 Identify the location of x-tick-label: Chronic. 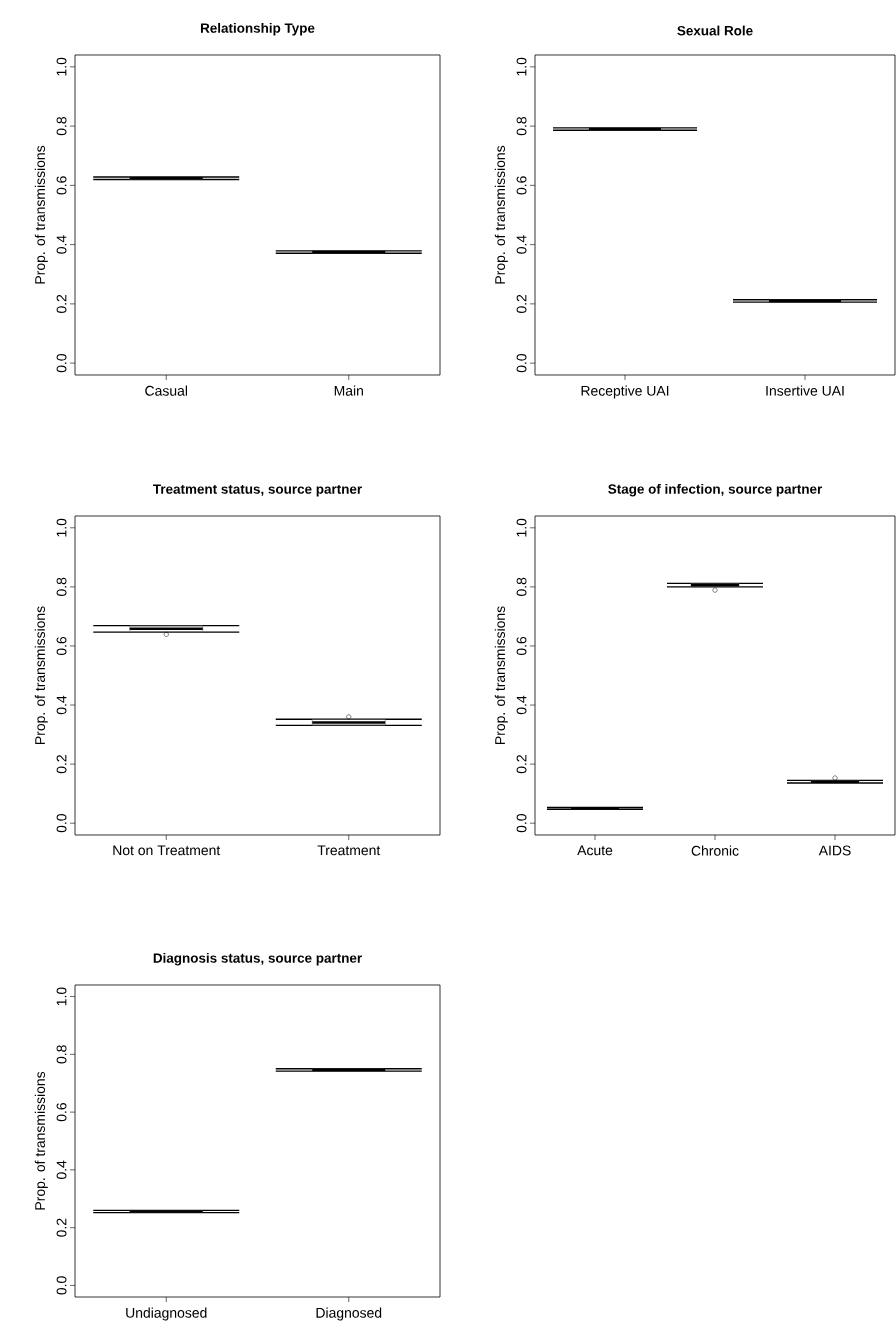
(715, 850).